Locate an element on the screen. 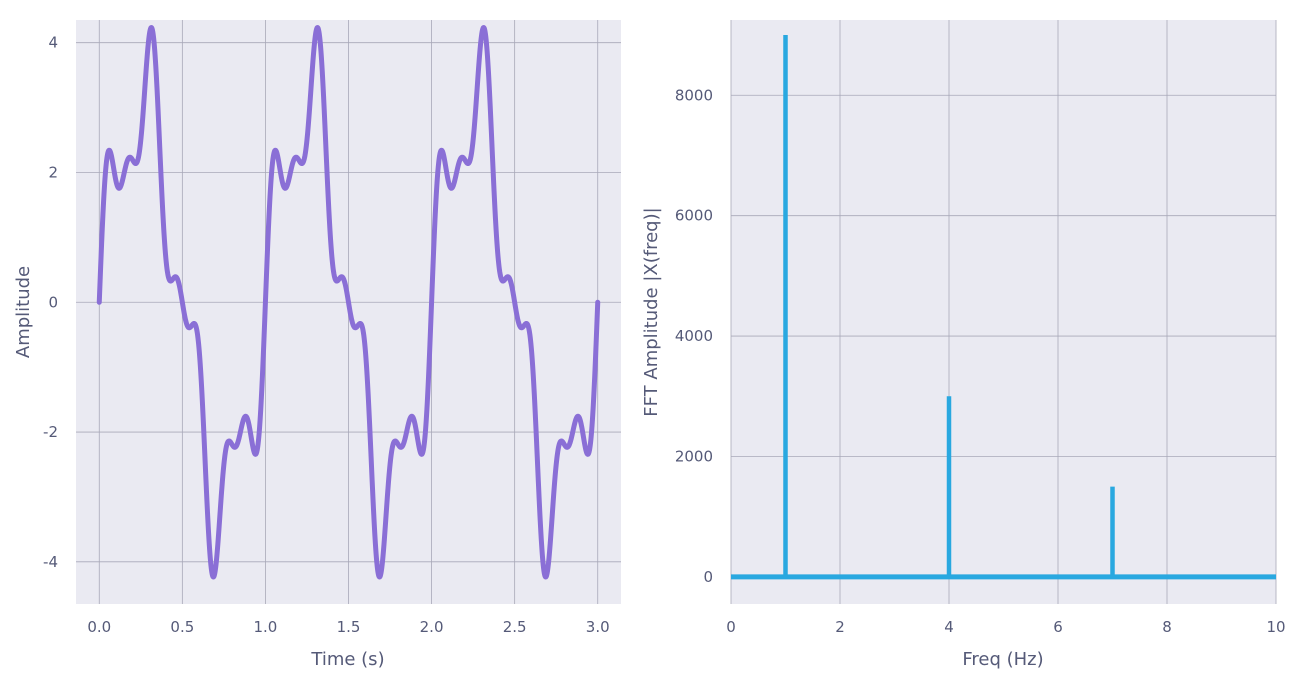 The width and height of the screenshot is (1314, 694). time-x-ticks: 0.0 0.5 1.0 1.5 2.0 2.5 3.0 is located at coordinates (348, 627).